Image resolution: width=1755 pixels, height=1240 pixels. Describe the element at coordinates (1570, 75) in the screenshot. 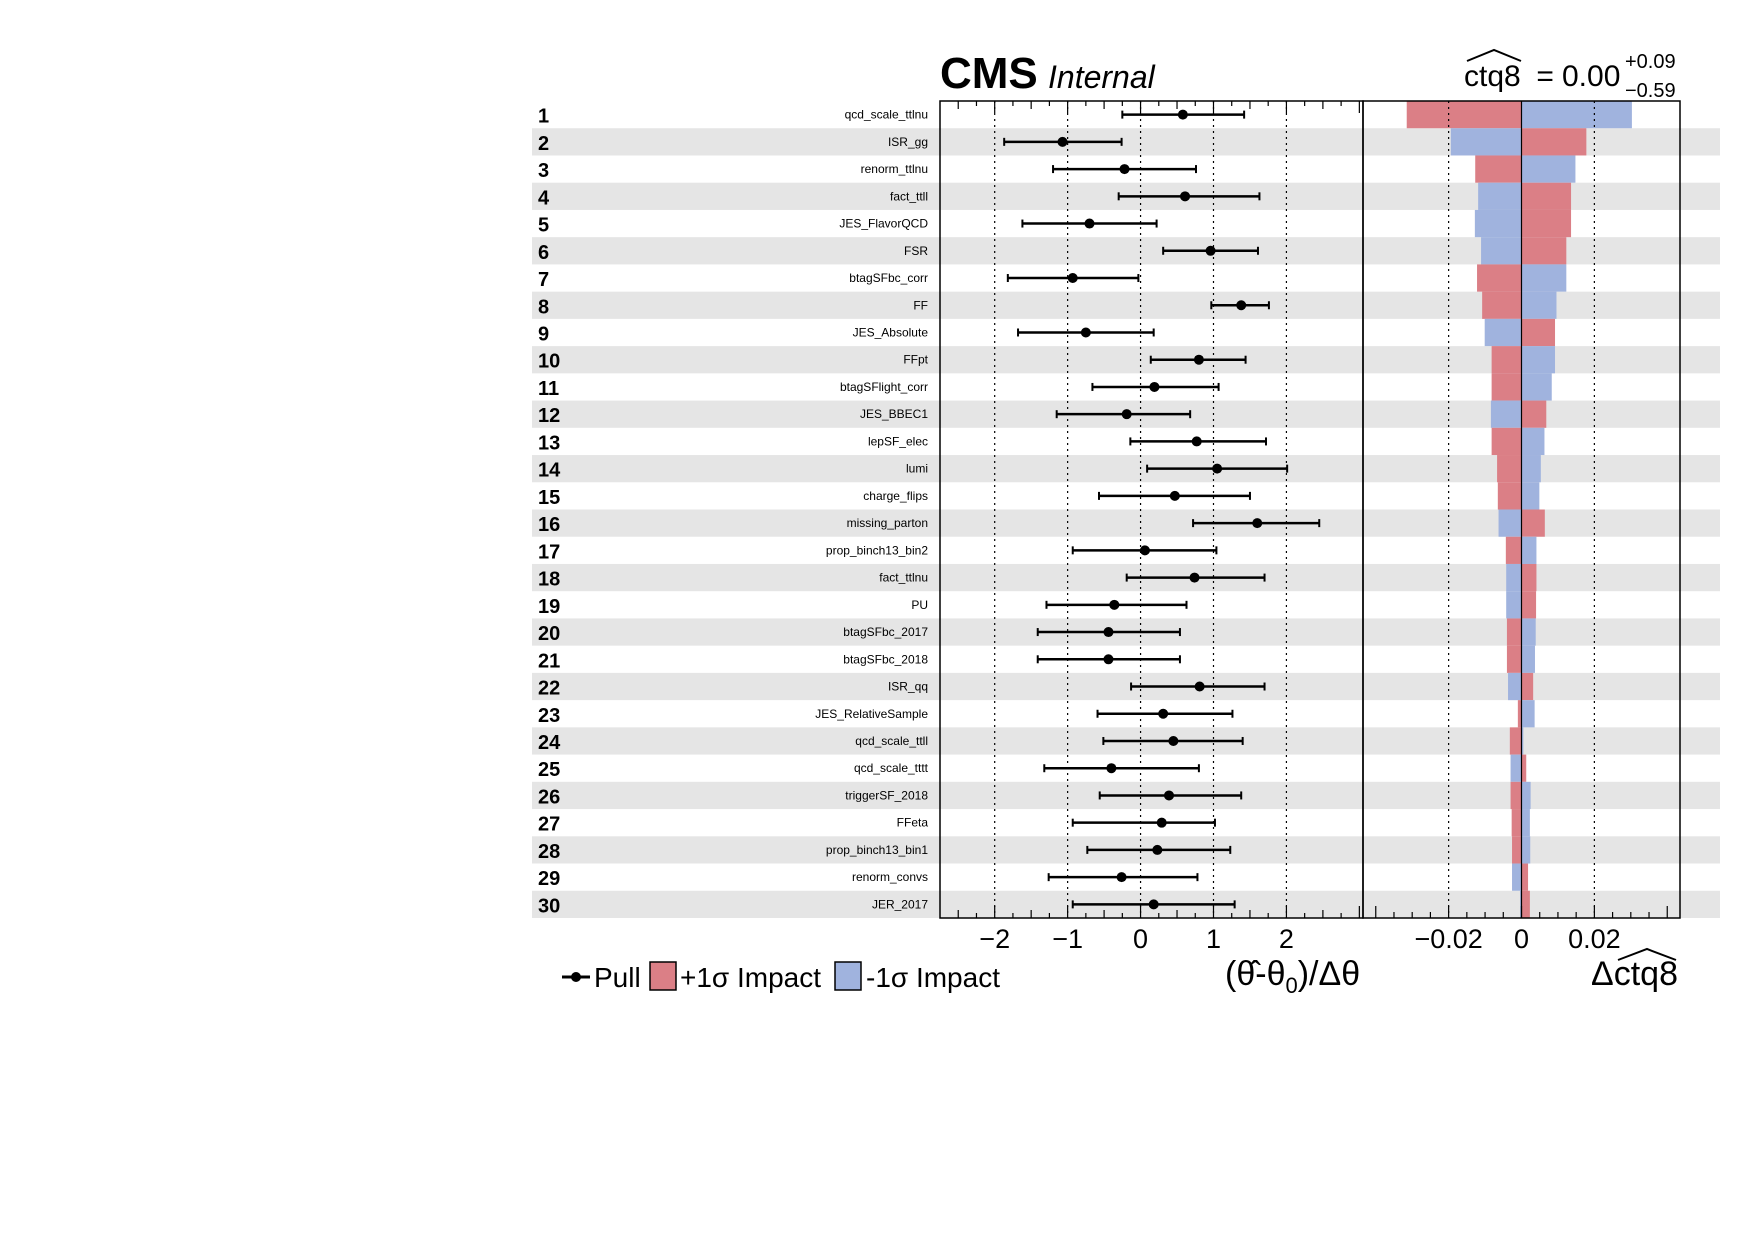

I see `poi-result: ctq8 = 0.00 +0.09 −0.59` at that location.